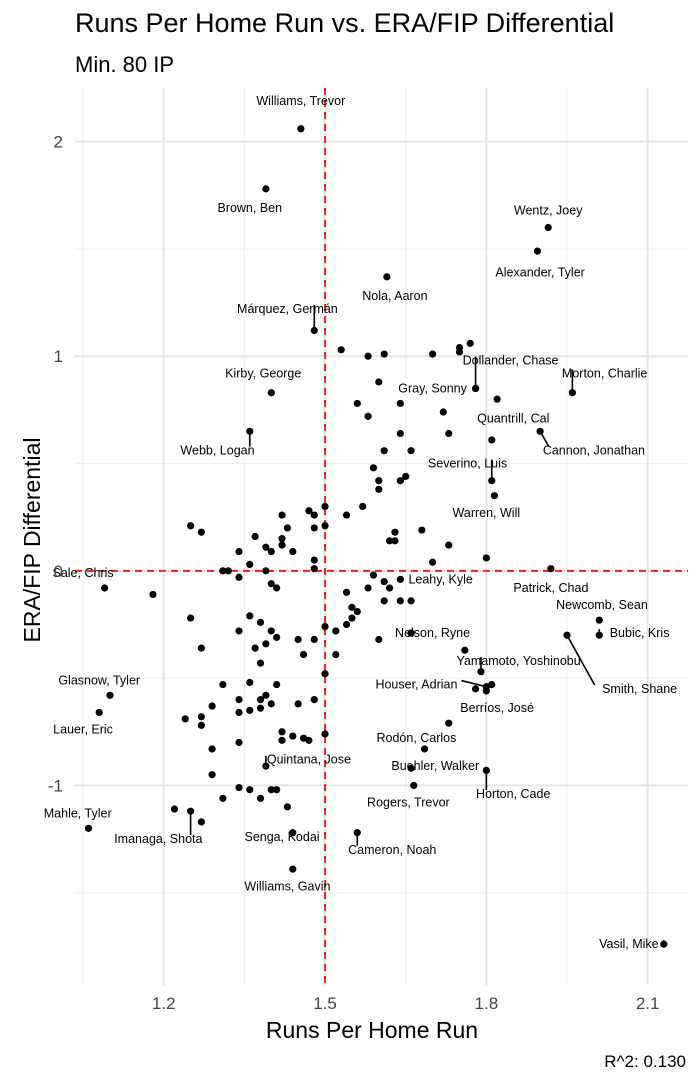  Describe the element at coordinates (594, 451) in the screenshot. I see `point-label: Cannon, Jonathan` at that location.